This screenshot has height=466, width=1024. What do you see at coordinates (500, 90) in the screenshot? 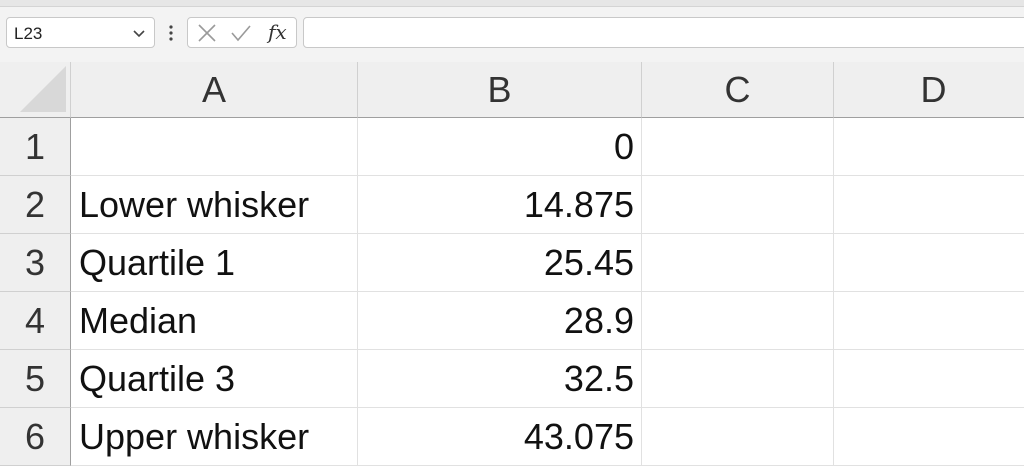
I see `column-header-b: B` at bounding box center [500, 90].